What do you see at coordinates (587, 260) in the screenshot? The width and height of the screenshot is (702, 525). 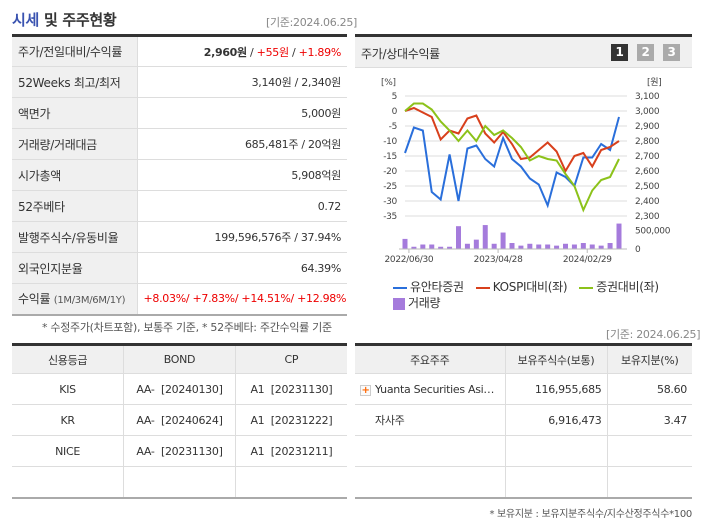 I see `x-tick-label: 2024/02/29` at bounding box center [587, 260].